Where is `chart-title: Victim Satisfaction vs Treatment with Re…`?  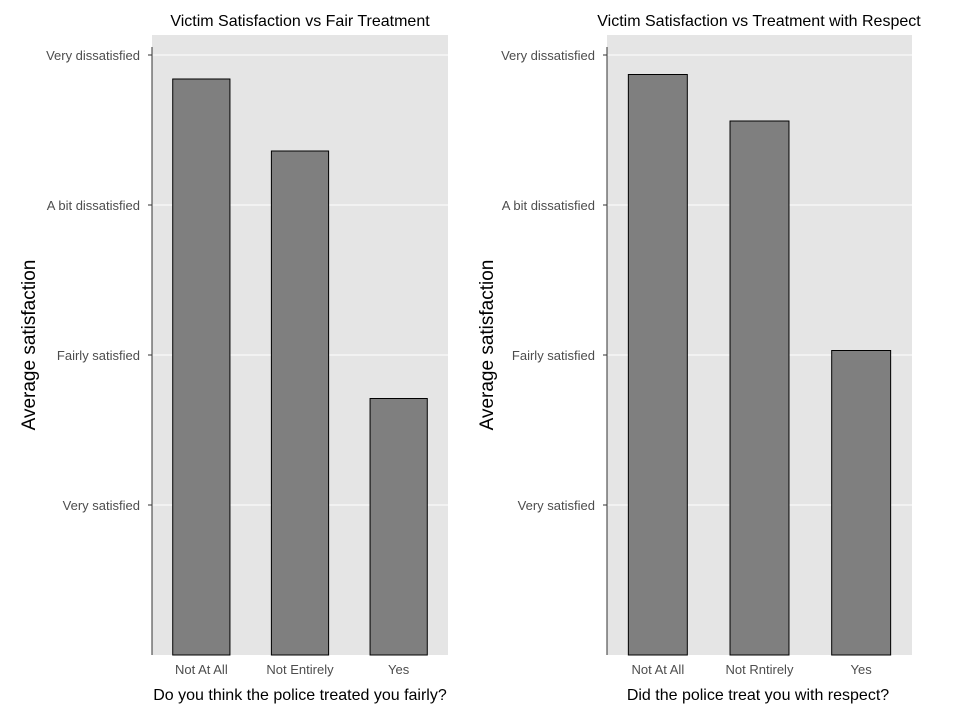
chart-title: Victim Satisfaction vs Treatment with Re… is located at coordinates (759, 21).